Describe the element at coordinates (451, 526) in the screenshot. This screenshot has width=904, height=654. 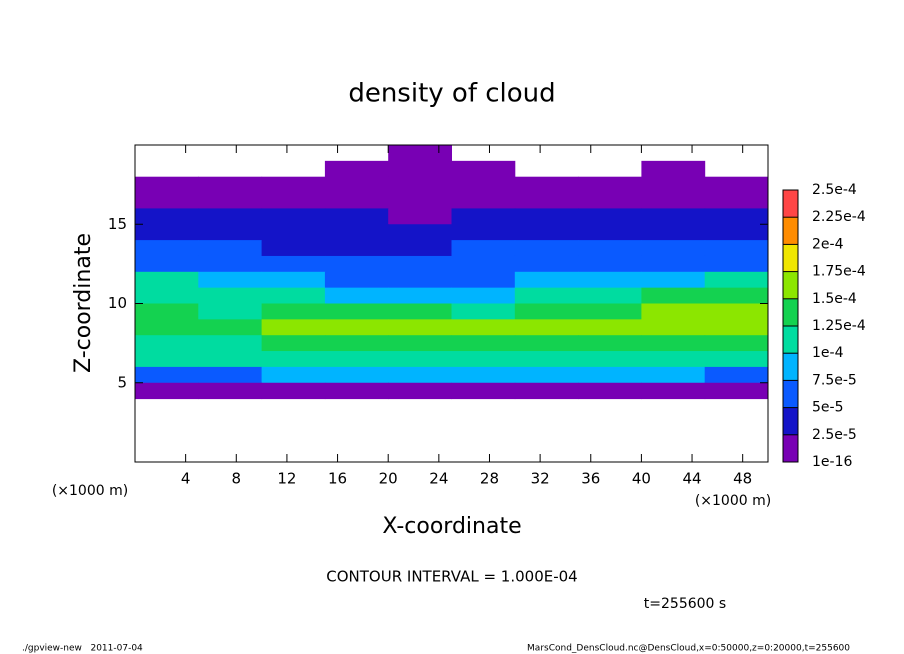
I see `x-axis-label: X-coordinate` at that location.